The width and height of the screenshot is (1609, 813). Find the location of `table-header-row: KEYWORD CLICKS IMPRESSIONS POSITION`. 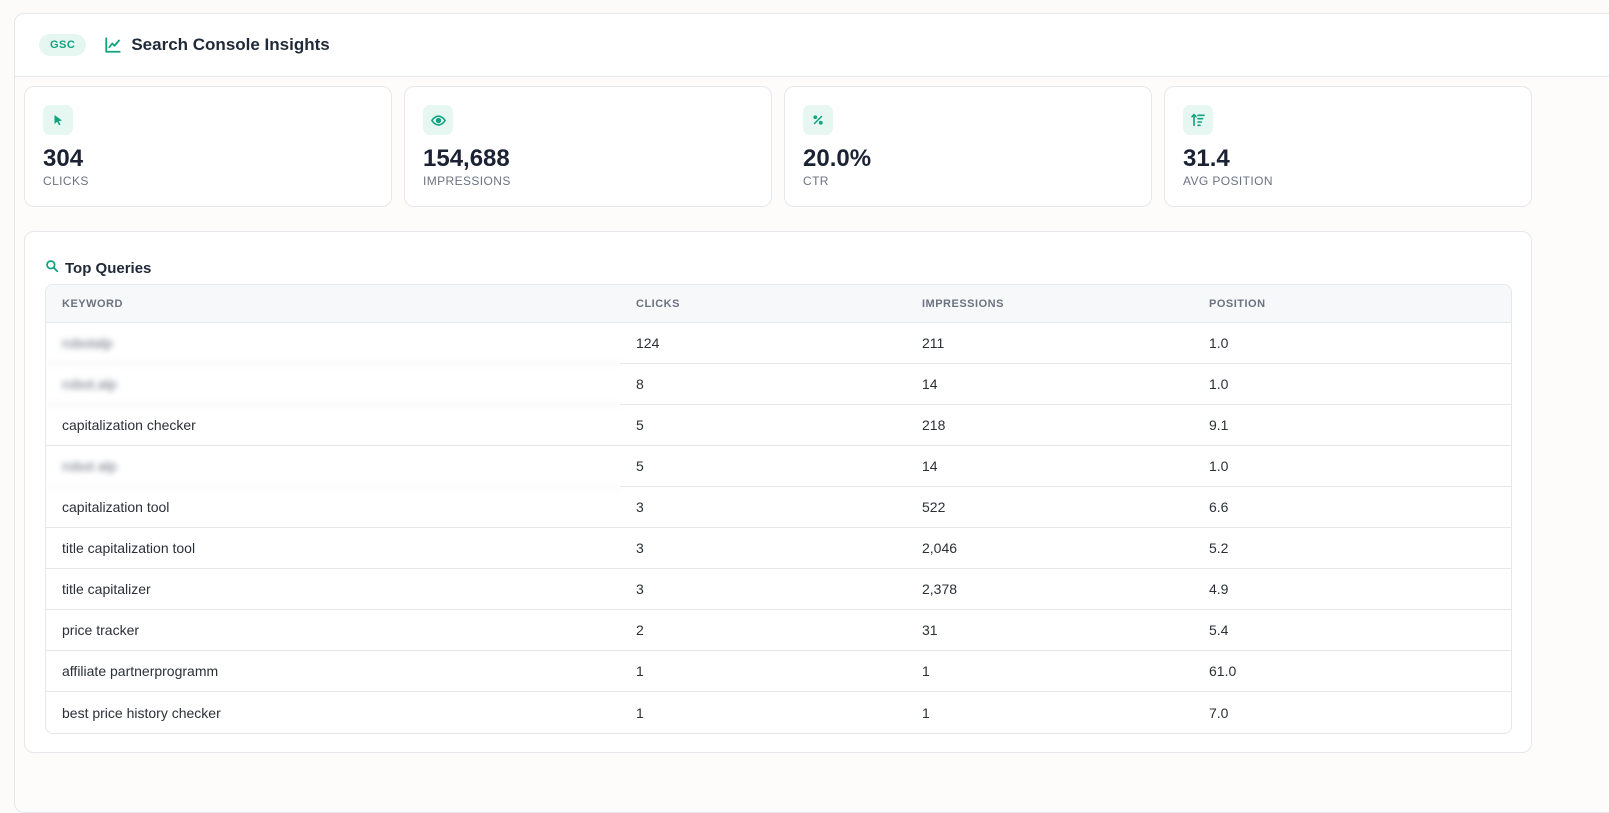

table-header-row: KEYWORD CLICKS IMPRESSIONS POSITION is located at coordinates (778, 304).